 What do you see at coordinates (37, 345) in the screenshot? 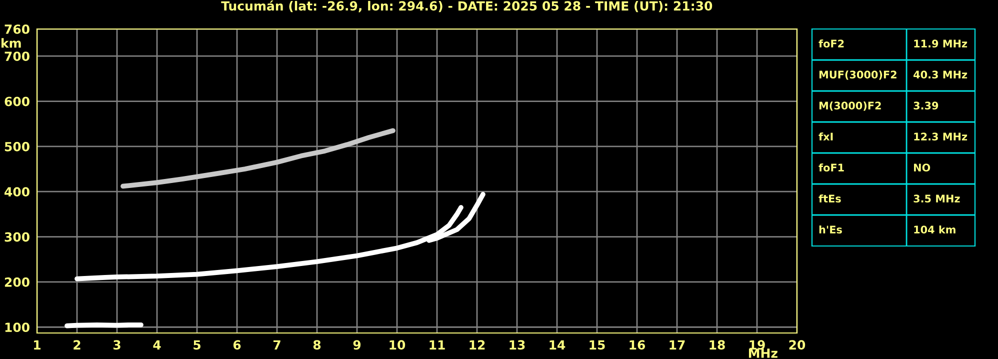
I see `x-tick-label: 1` at bounding box center [37, 345].